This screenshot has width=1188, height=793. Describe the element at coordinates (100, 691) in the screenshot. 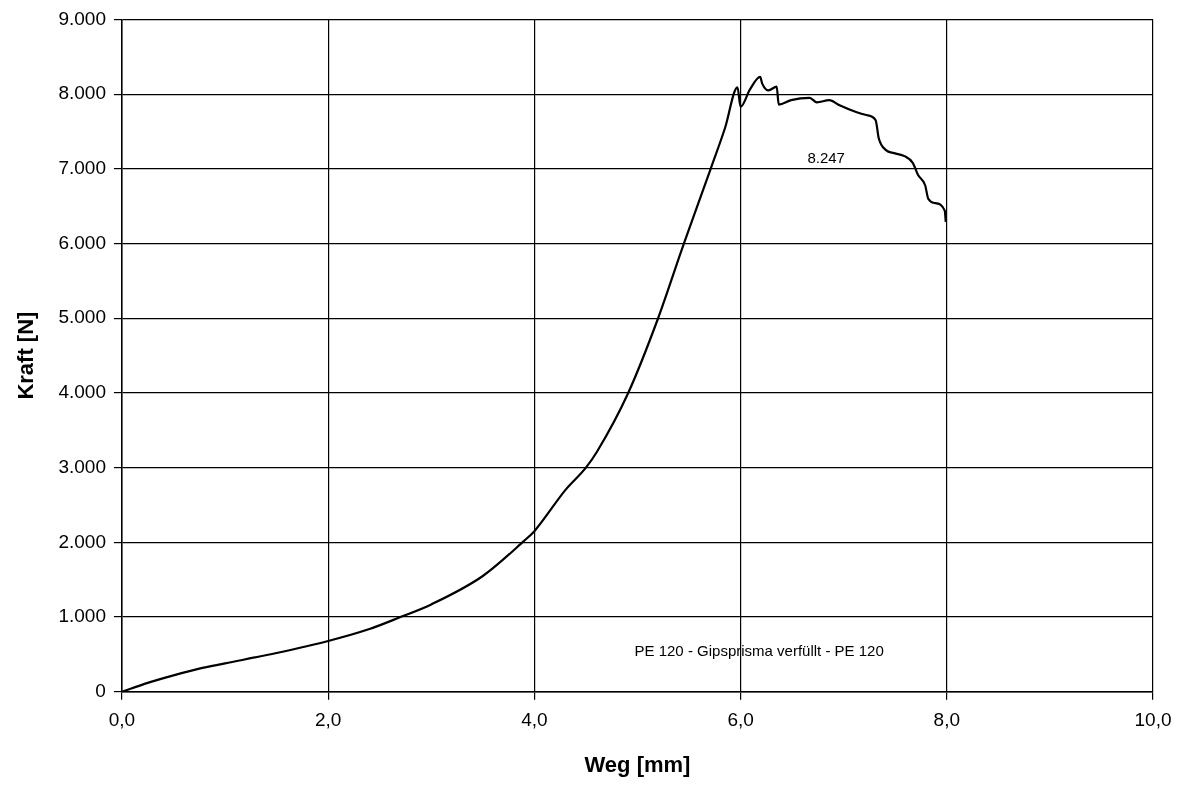

I see `y-tick-label: 0` at that location.